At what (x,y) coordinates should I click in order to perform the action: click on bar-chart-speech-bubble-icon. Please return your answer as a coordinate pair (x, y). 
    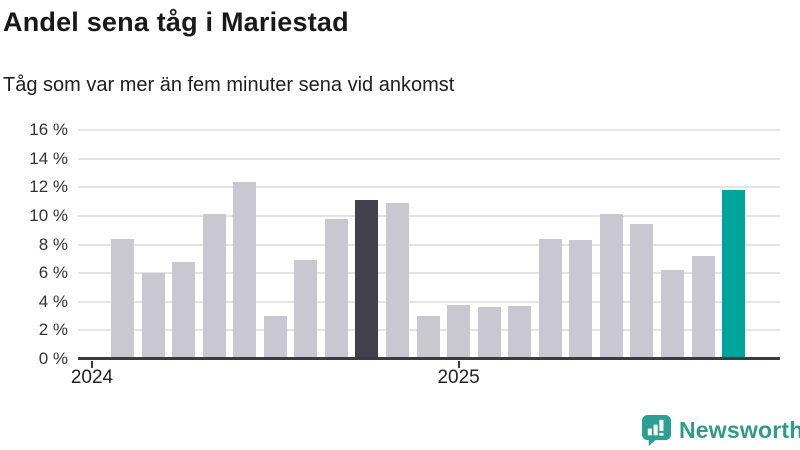
    Looking at the image, I should click on (656, 430).